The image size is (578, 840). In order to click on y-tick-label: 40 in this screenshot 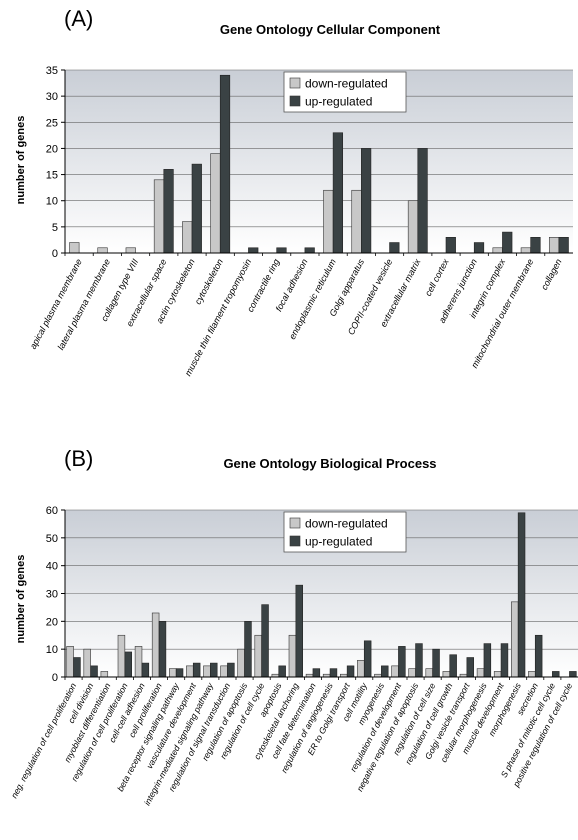, I will do `click(52, 567)`.